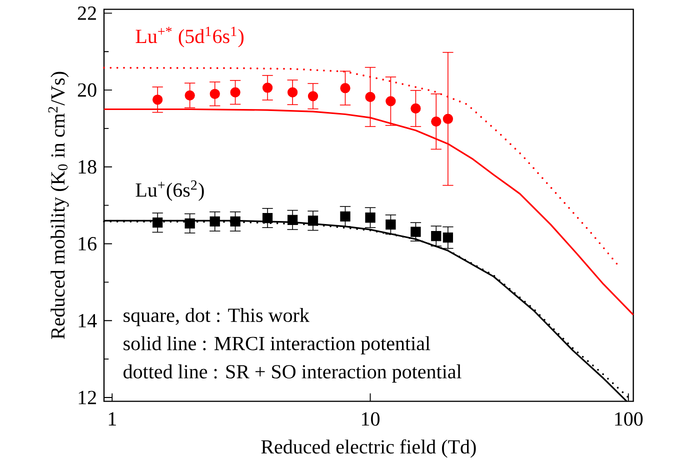  I want to click on text: Lu$^{+*}$ (5d$^{1}$6s$^{1}$), so click(190, 37).